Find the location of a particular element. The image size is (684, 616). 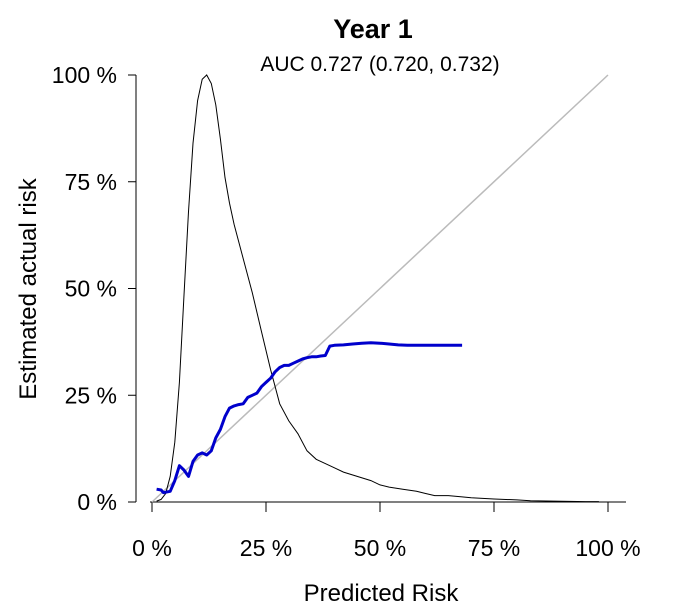

y-tick-label: 100 % is located at coordinates (84, 75).